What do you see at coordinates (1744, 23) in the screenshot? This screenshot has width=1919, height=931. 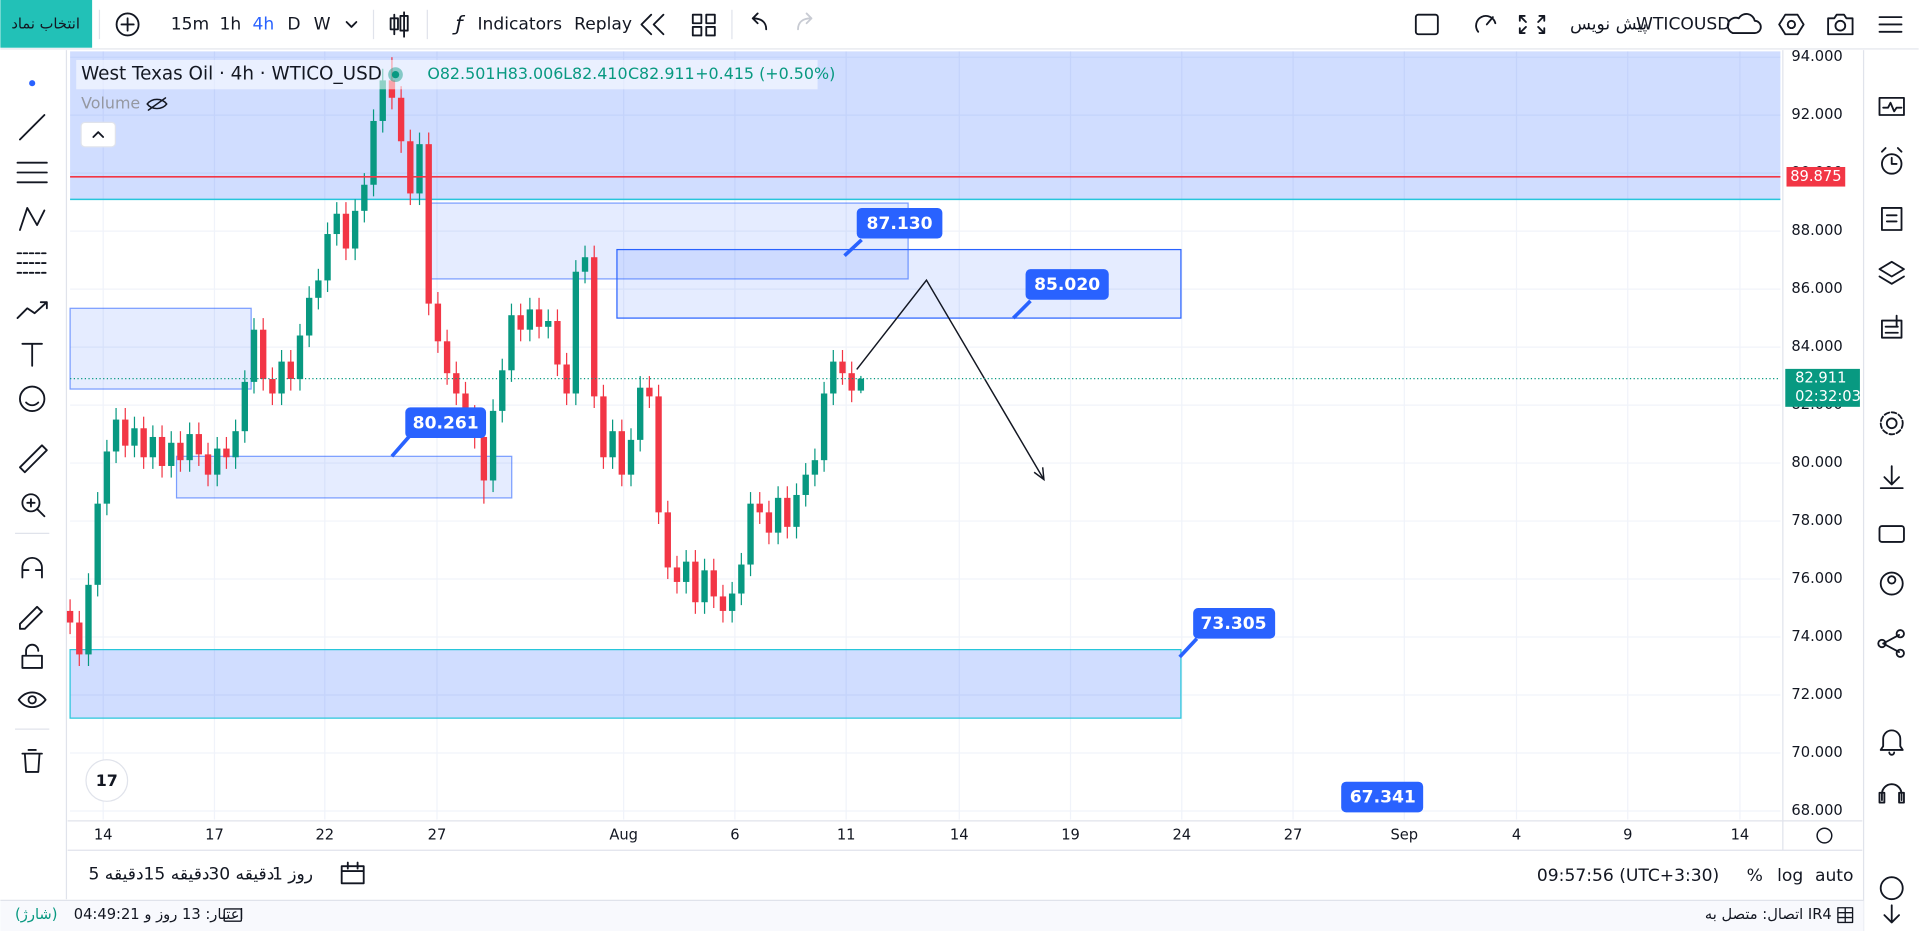 I see `cloud-icon` at bounding box center [1744, 23].